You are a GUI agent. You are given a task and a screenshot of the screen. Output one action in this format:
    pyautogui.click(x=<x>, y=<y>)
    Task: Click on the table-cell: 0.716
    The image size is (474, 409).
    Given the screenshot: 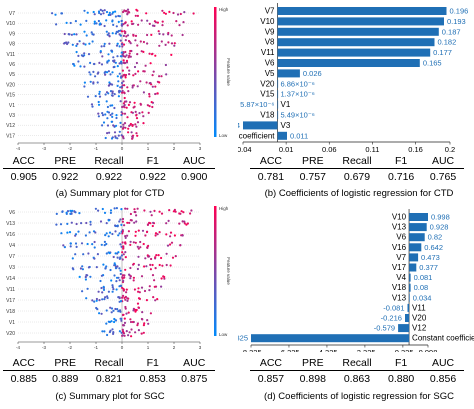 What is the action you would take?
    pyautogui.click(x=401, y=176)
    